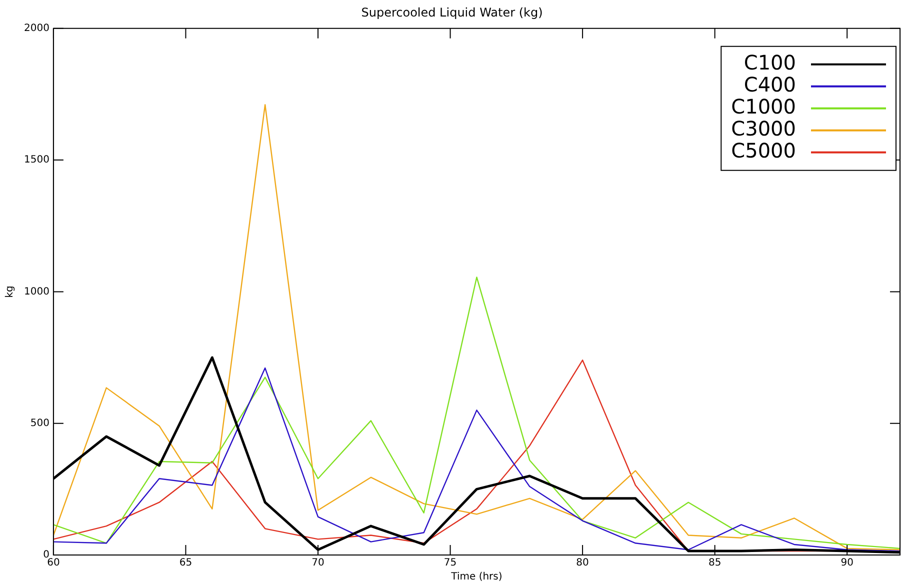  What do you see at coordinates (763, 106) in the screenshot?
I see `legend-label: C1000` at bounding box center [763, 106].